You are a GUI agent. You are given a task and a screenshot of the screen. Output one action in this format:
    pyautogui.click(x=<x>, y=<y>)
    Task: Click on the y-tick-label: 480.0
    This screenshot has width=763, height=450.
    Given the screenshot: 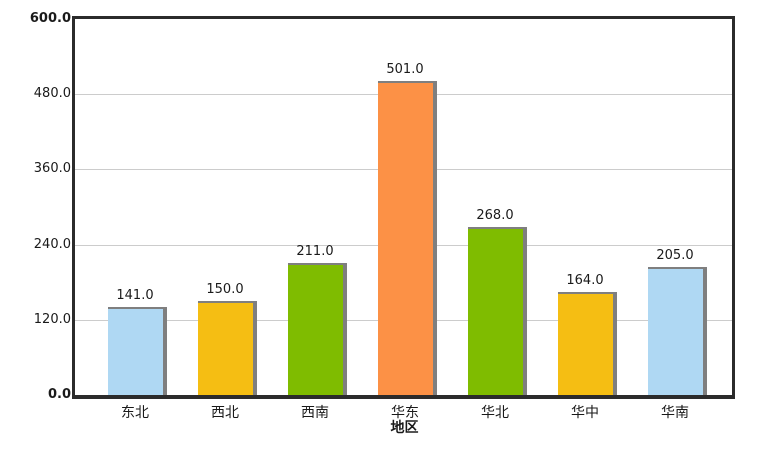 What is the action you would take?
    pyautogui.click(x=52, y=93)
    